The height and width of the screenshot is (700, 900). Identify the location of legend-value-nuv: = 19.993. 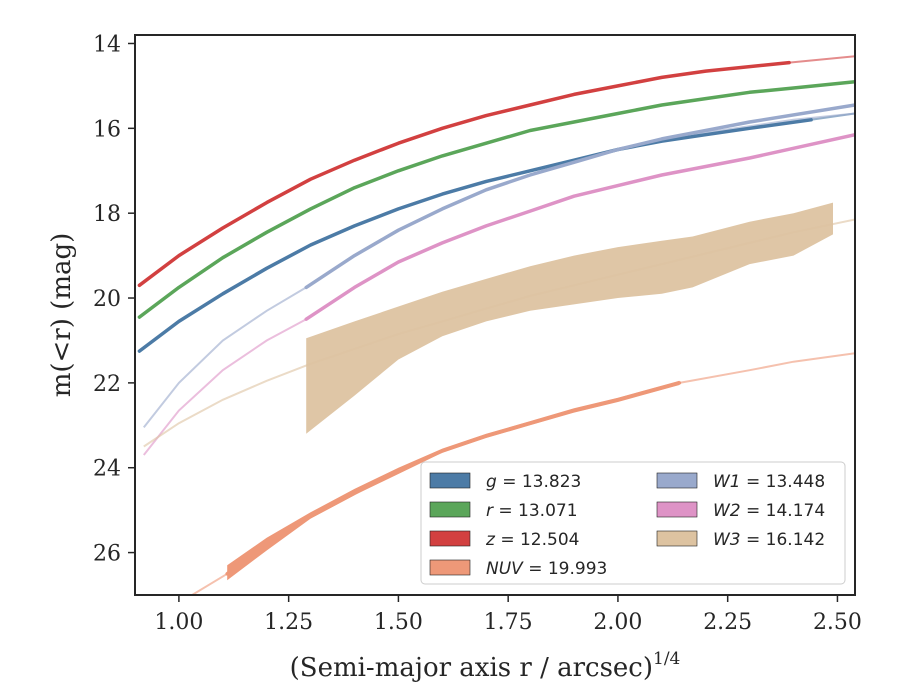
(565, 569).